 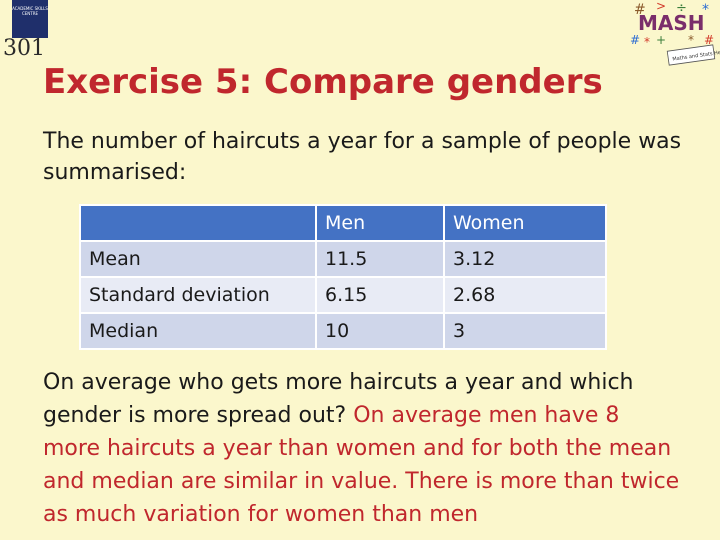 I want to click on slide-title: Exercise 5: Compare genders, so click(x=323, y=82).